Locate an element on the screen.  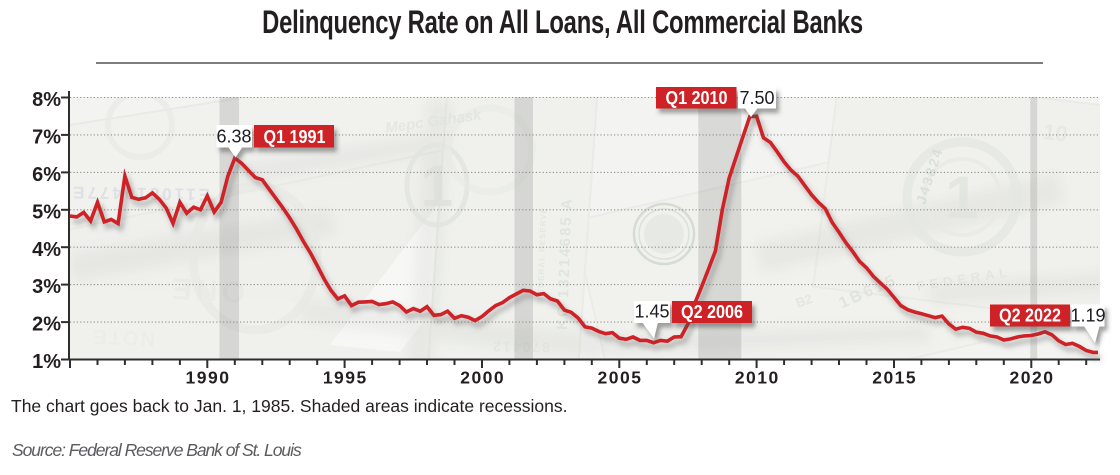
svg-text: 2005 is located at coordinates (620, 378).